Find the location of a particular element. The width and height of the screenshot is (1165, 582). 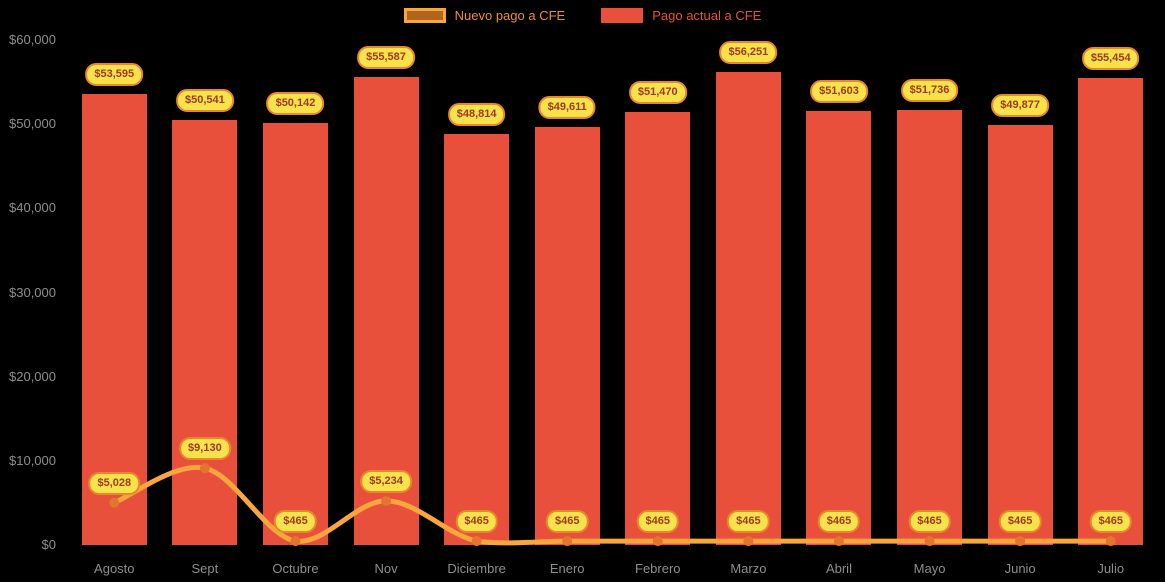

line-value-label: $9,130 is located at coordinates (205, 449).